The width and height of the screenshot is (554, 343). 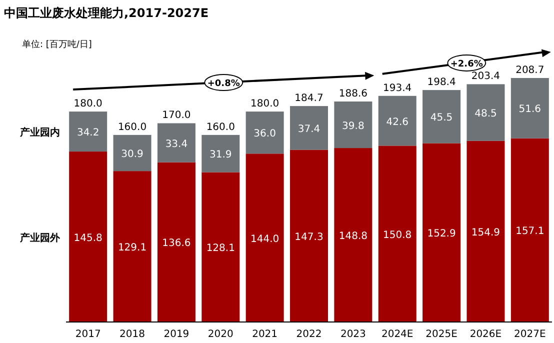 What do you see at coordinates (442, 334) in the screenshot?
I see `x-tick-label: 2025E` at bounding box center [442, 334].